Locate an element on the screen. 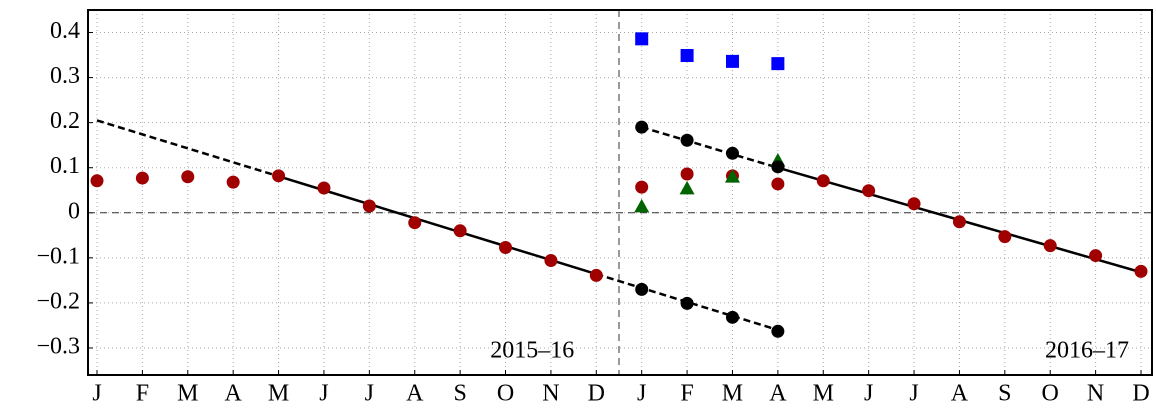 This screenshot has height=410, width=1156. y-tick-label: −0.3 is located at coordinates (58, 346).